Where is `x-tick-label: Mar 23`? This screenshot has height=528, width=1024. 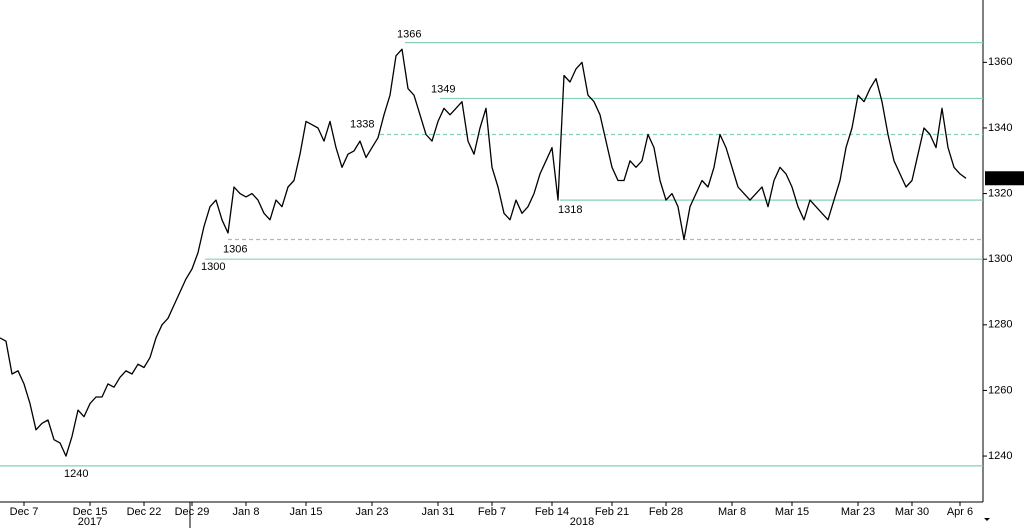
x-tick-label: Mar 23 is located at coordinates (858, 512).